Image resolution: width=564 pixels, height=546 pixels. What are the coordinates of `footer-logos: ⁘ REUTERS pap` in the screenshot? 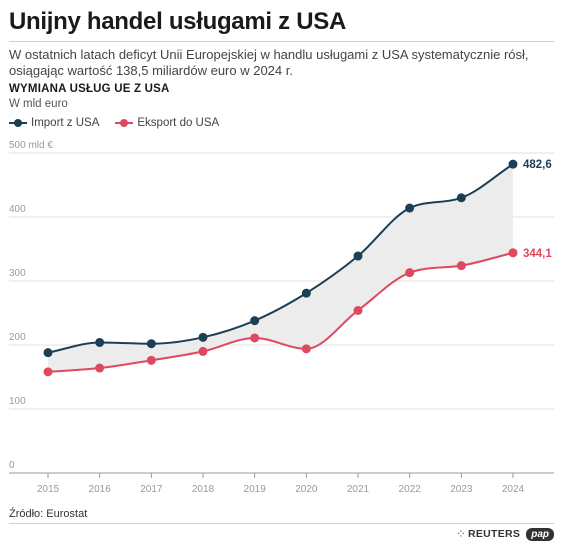 It's located at (505, 534).